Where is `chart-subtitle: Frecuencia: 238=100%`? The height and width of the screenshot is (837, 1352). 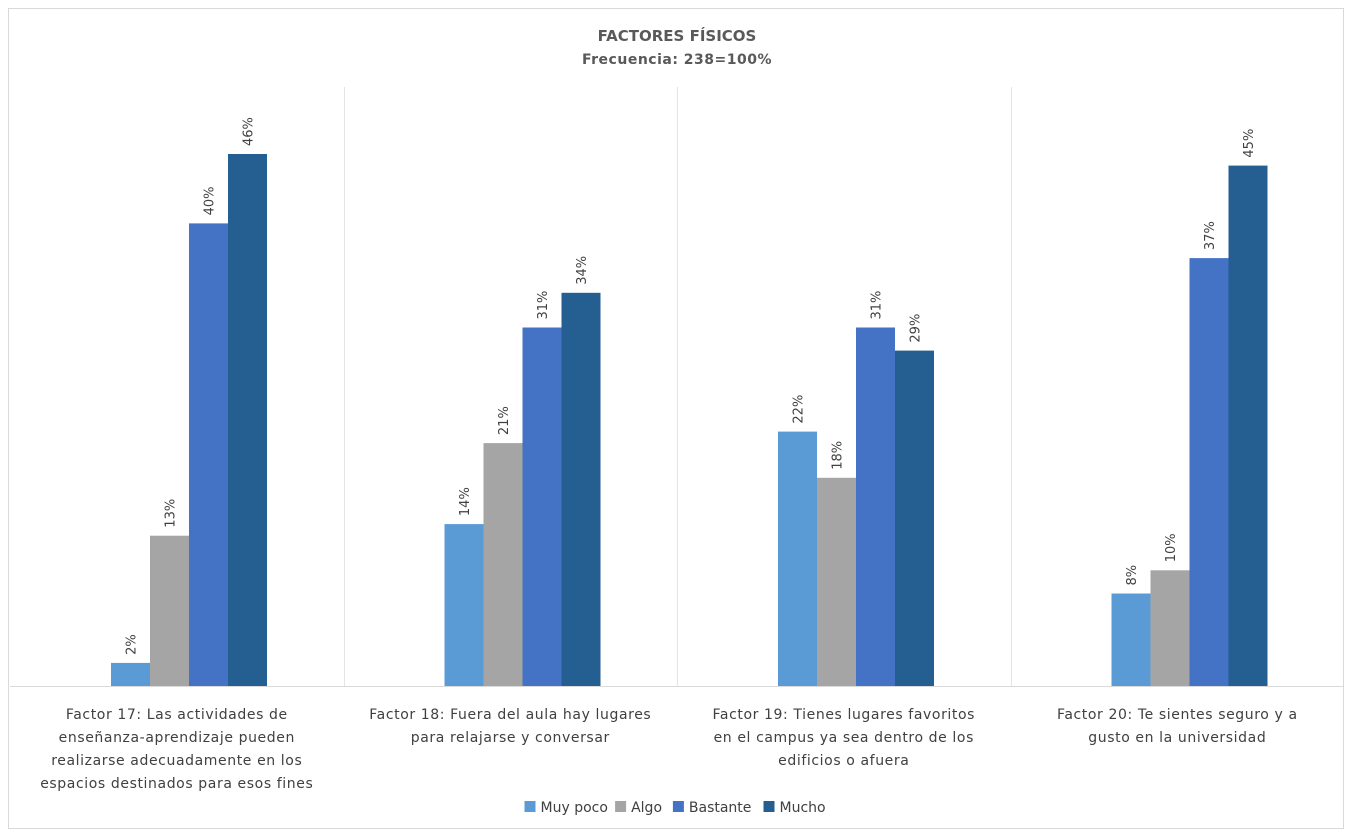
chart-subtitle: Frecuencia: 238=100% is located at coordinates (677, 60).